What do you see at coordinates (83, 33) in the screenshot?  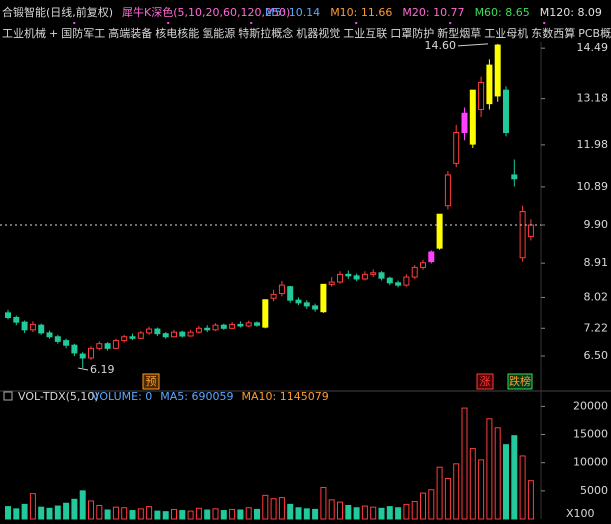 I see `concept-tag: 国防军工` at bounding box center [83, 33].